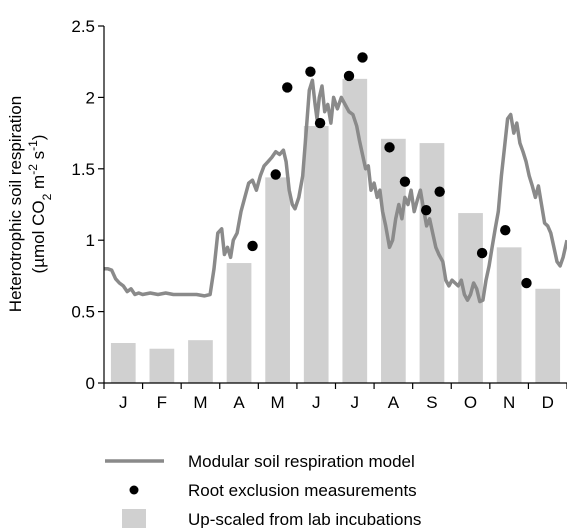 The width and height of the screenshot is (567, 528). Describe the element at coordinates (83, 312) in the screenshot. I see `y-tick-label-1: 0.5` at that location.